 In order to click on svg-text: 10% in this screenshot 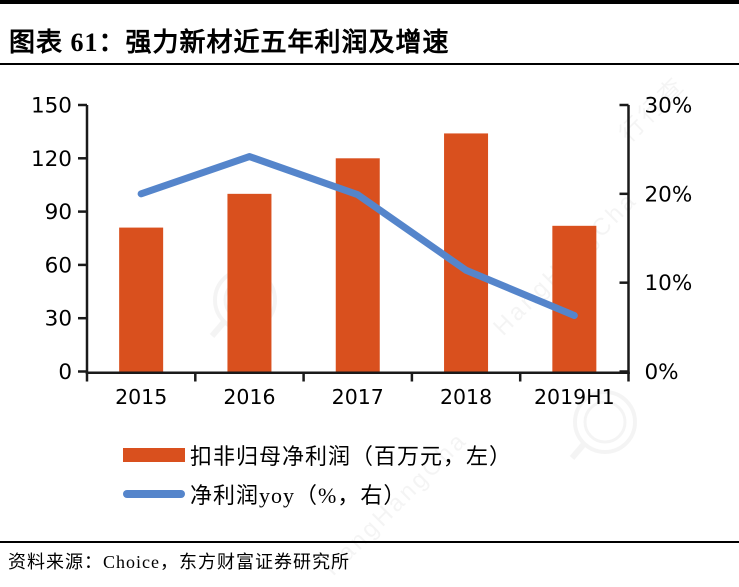, I will do `click(669, 283)`.